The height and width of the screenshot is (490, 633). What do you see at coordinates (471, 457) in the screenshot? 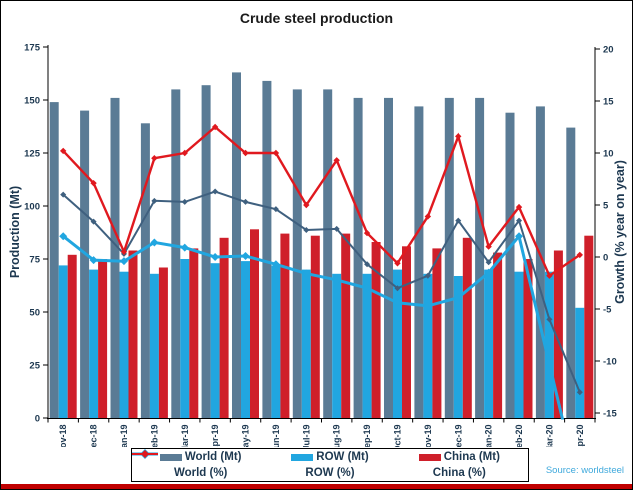
I see `legend-label-china-mt: China (Mt)` at bounding box center [471, 457].